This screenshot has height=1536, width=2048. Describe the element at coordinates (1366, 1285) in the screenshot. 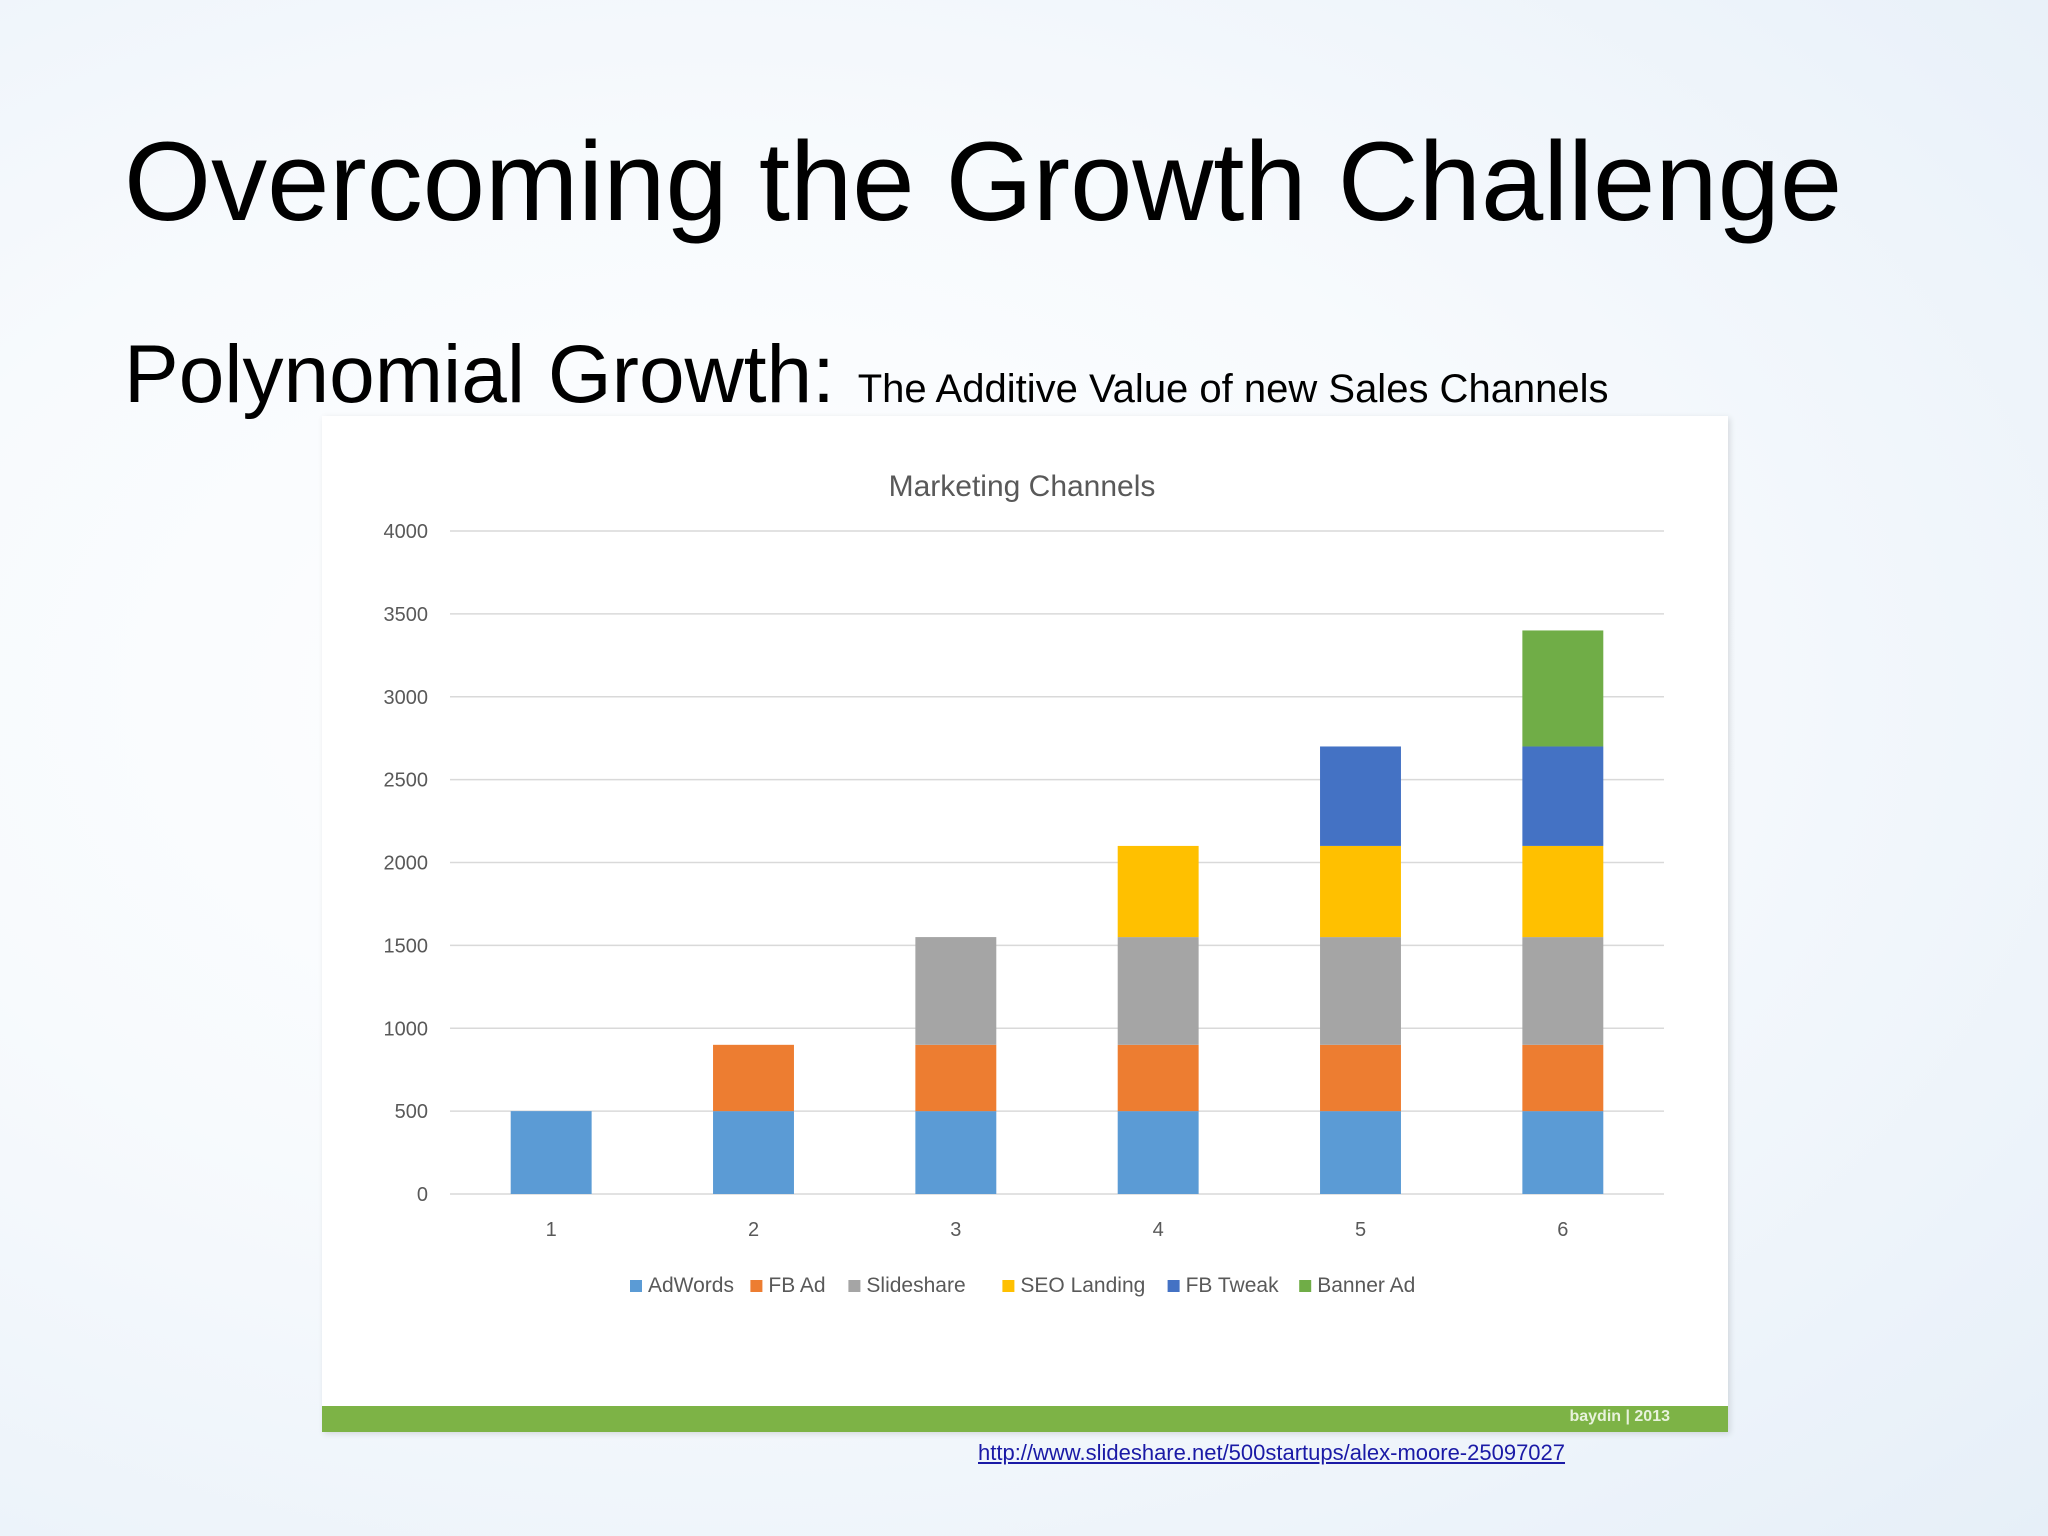

I see `legend-label: Banner Ad` at that location.